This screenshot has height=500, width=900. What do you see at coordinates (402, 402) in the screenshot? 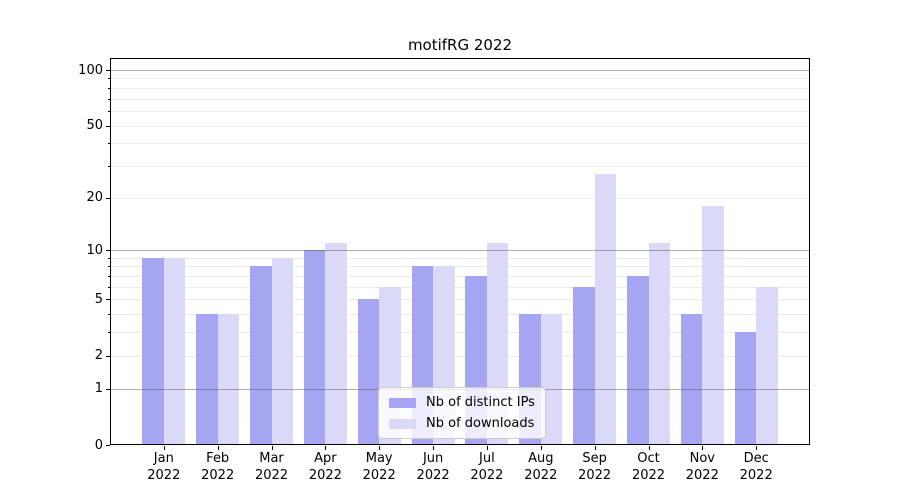
I see `legend-swatch-distinct-ips` at bounding box center [402, 402].